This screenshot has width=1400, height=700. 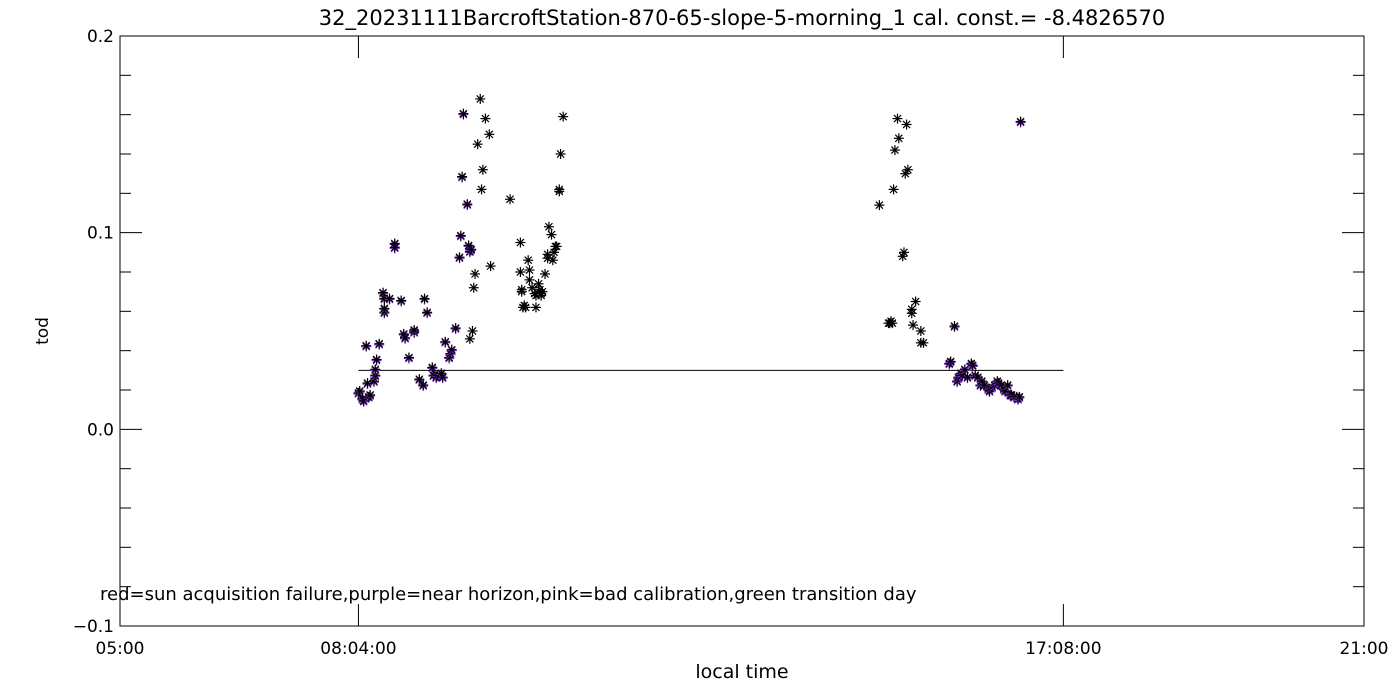 I want to click on y-tick-label: 0.0, so click(x=100, y=430).